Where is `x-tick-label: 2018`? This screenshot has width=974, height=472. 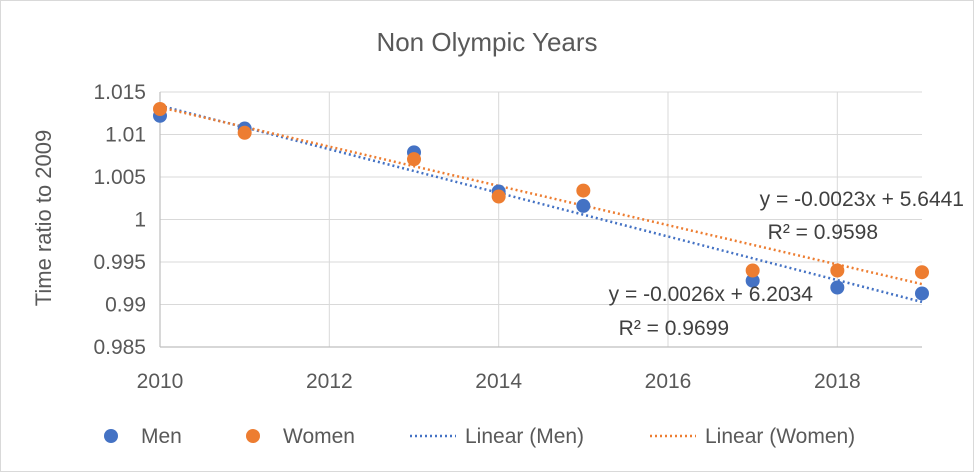 x-tick-label: 2018 is located at coordinates (837, 381).